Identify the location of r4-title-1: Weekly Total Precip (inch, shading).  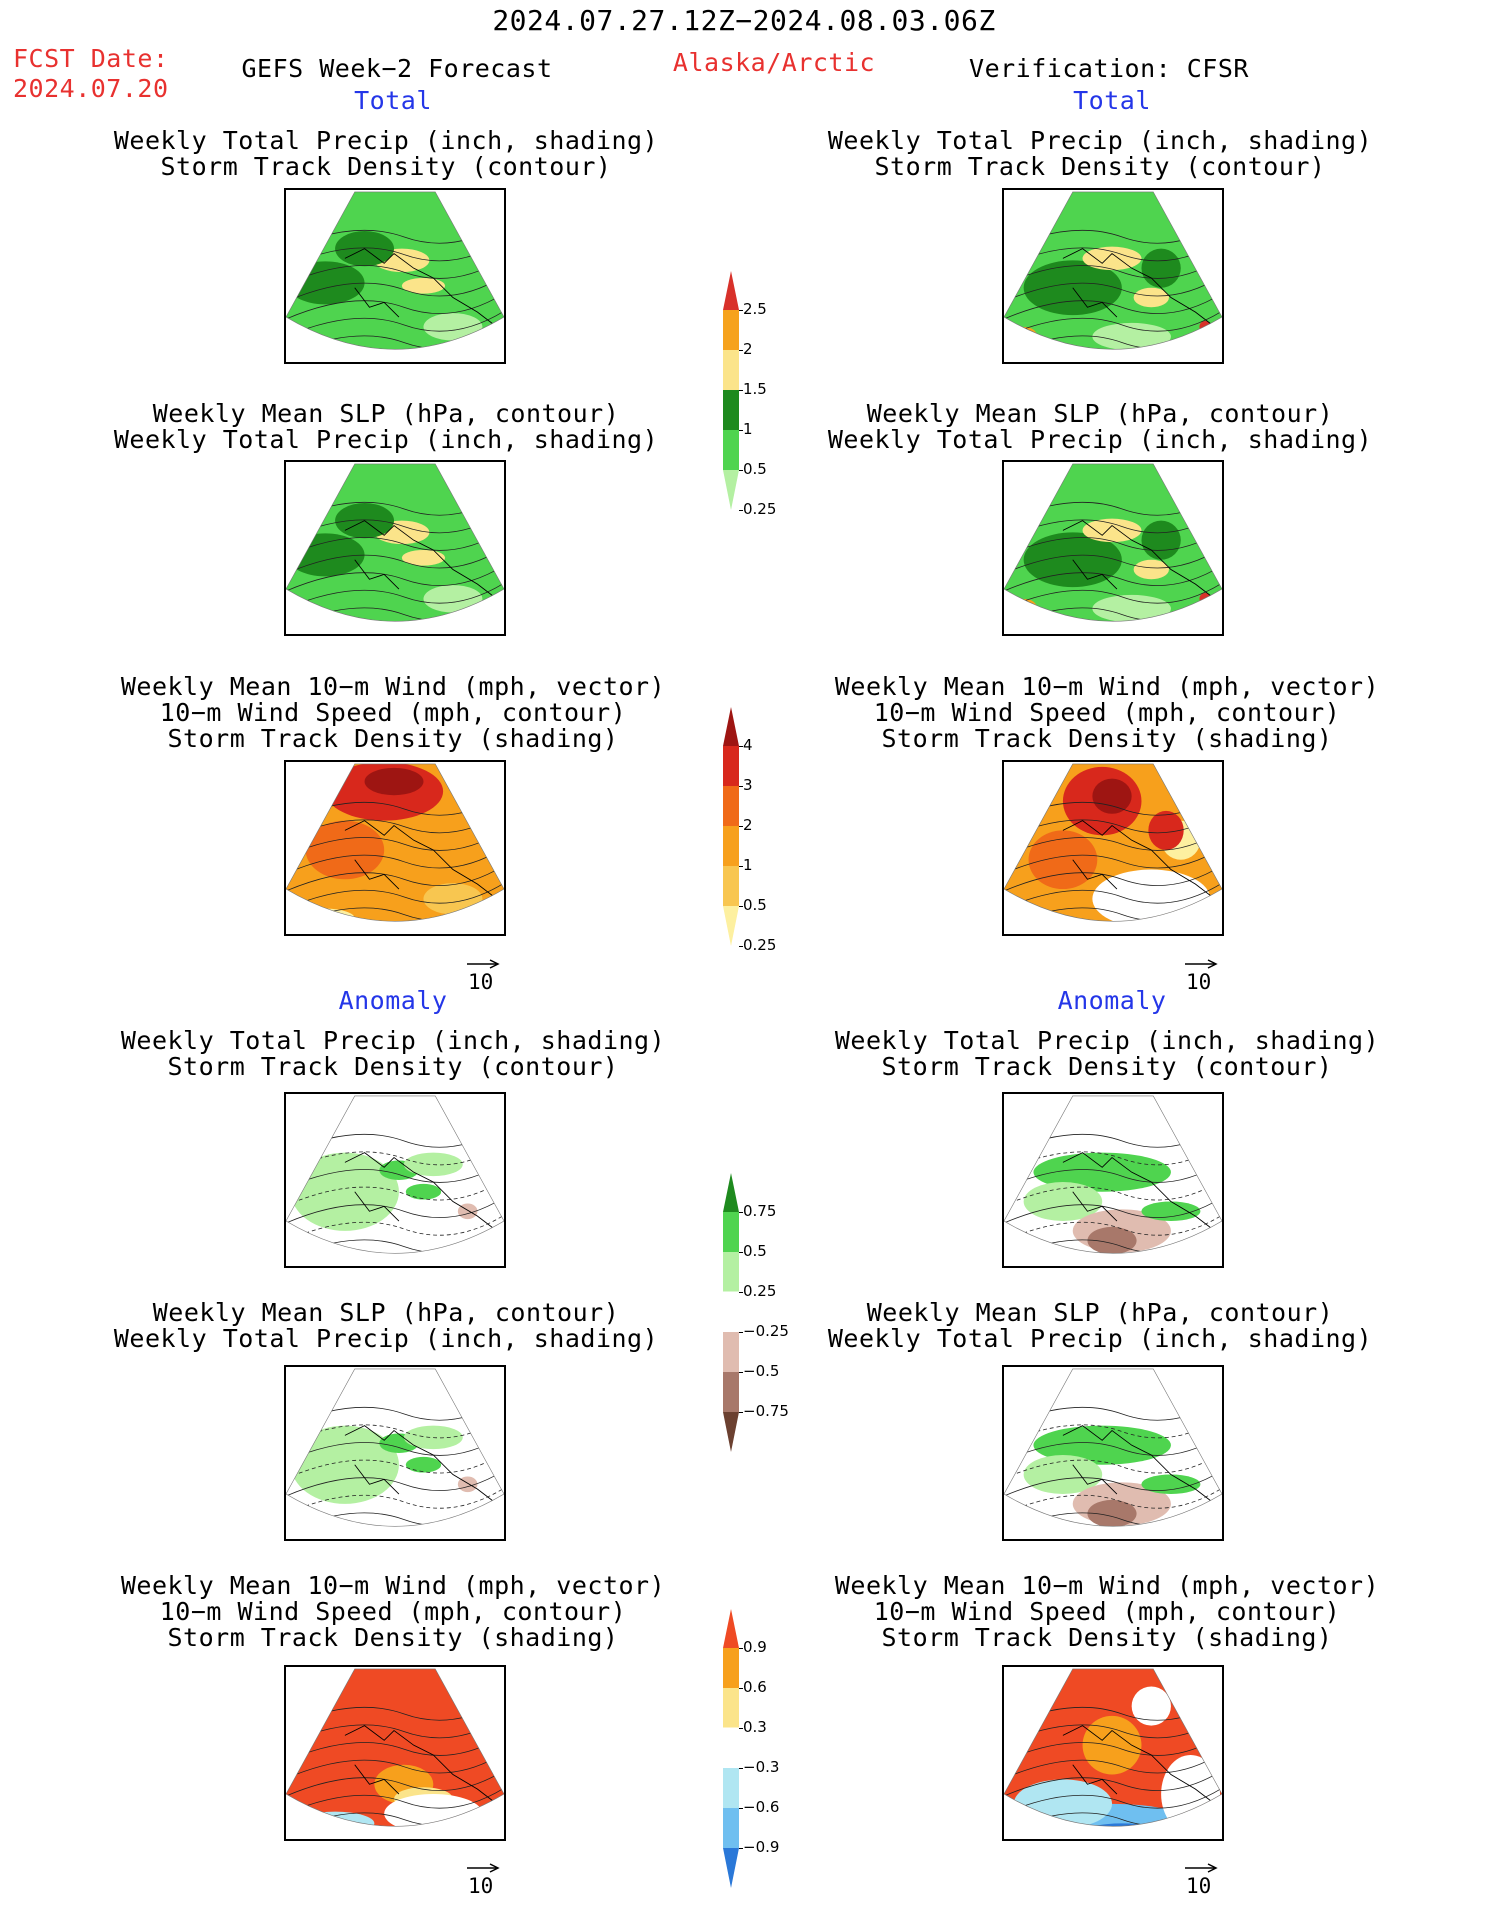
(1107, 1040).